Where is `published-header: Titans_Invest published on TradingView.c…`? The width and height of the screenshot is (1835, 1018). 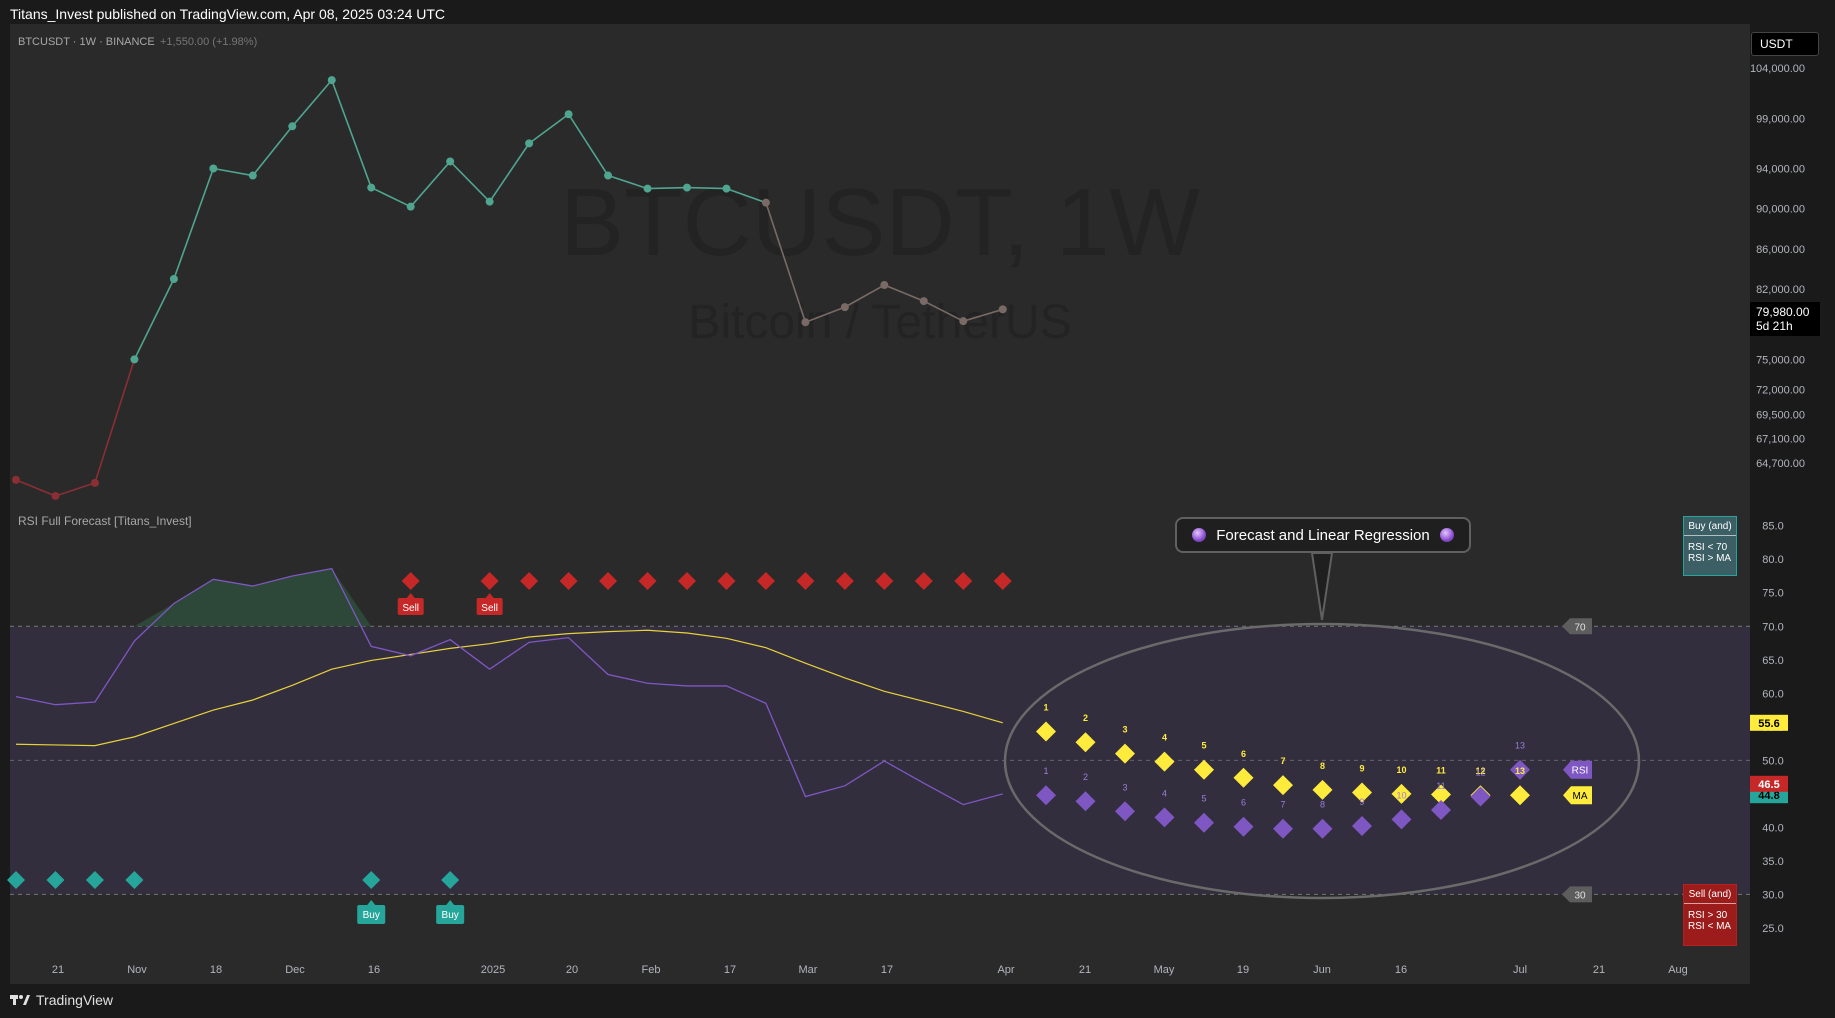 published-header: Titans_Invest published on TradingView.c… is located at coordinates (228, 14).